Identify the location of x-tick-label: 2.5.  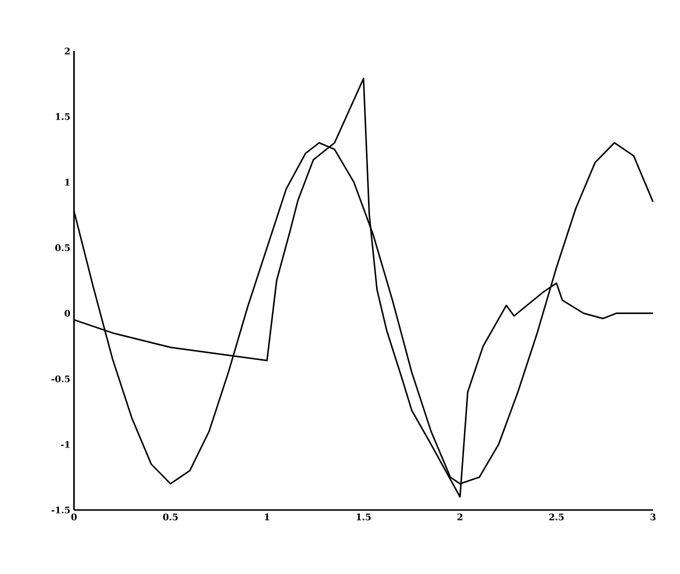
(556, 517).